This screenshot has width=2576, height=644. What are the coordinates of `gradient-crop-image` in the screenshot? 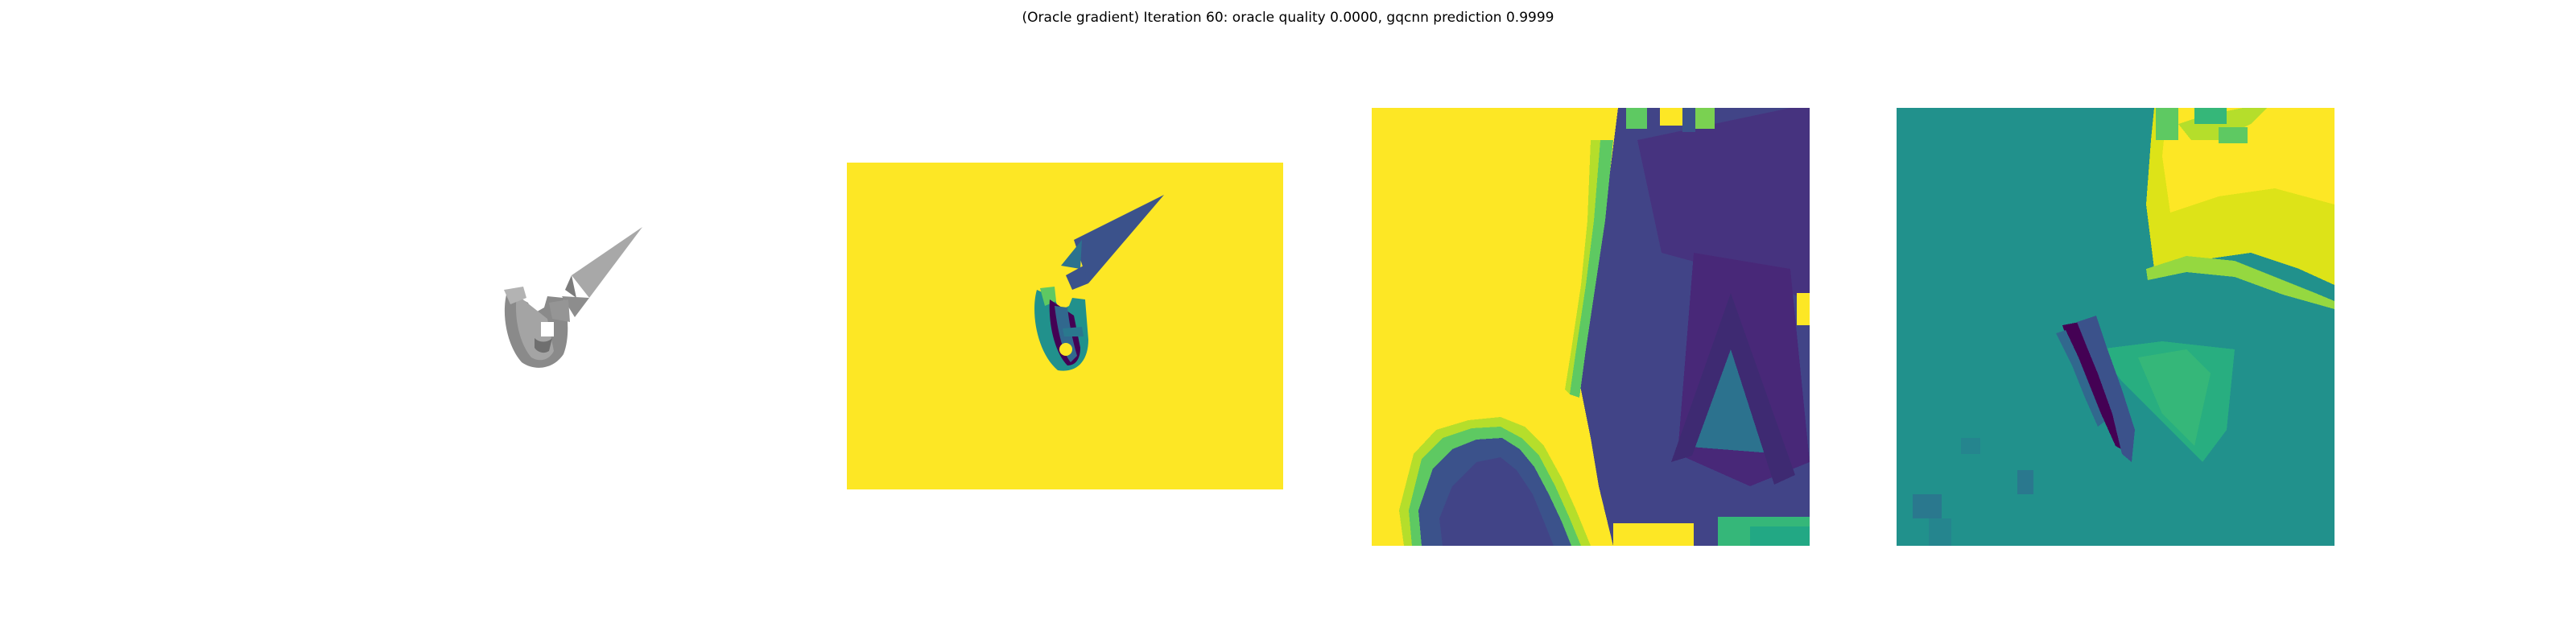 It's located at (2115, 327).